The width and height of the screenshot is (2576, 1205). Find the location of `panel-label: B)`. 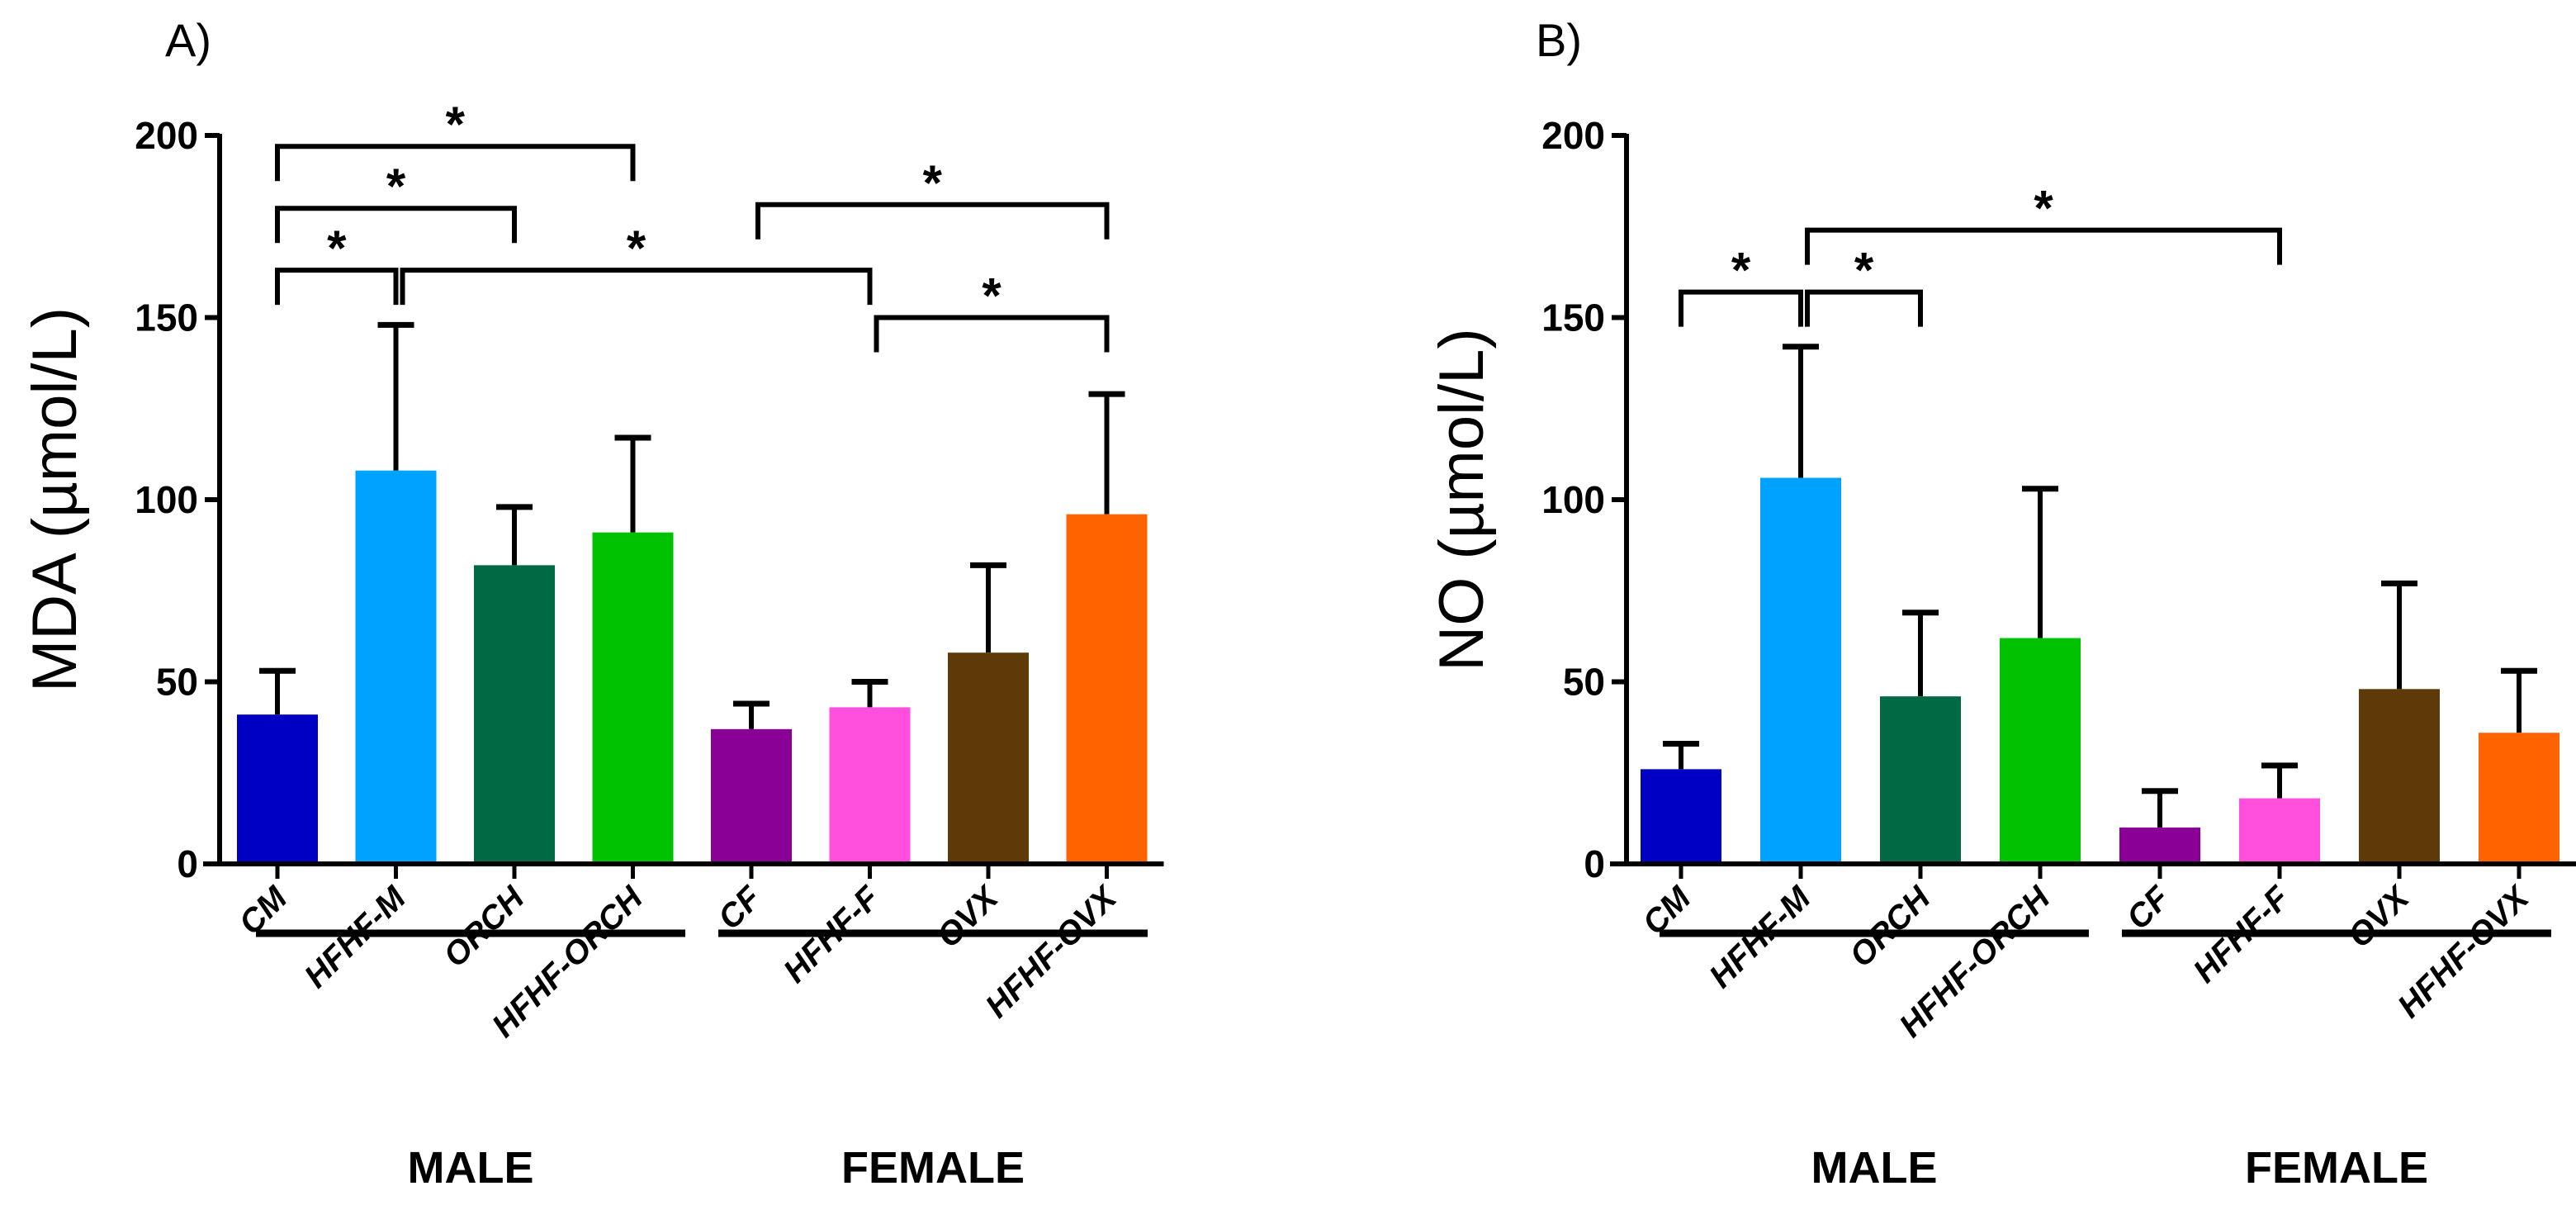

panel-label: B) is located at coordinates (1559, 40).